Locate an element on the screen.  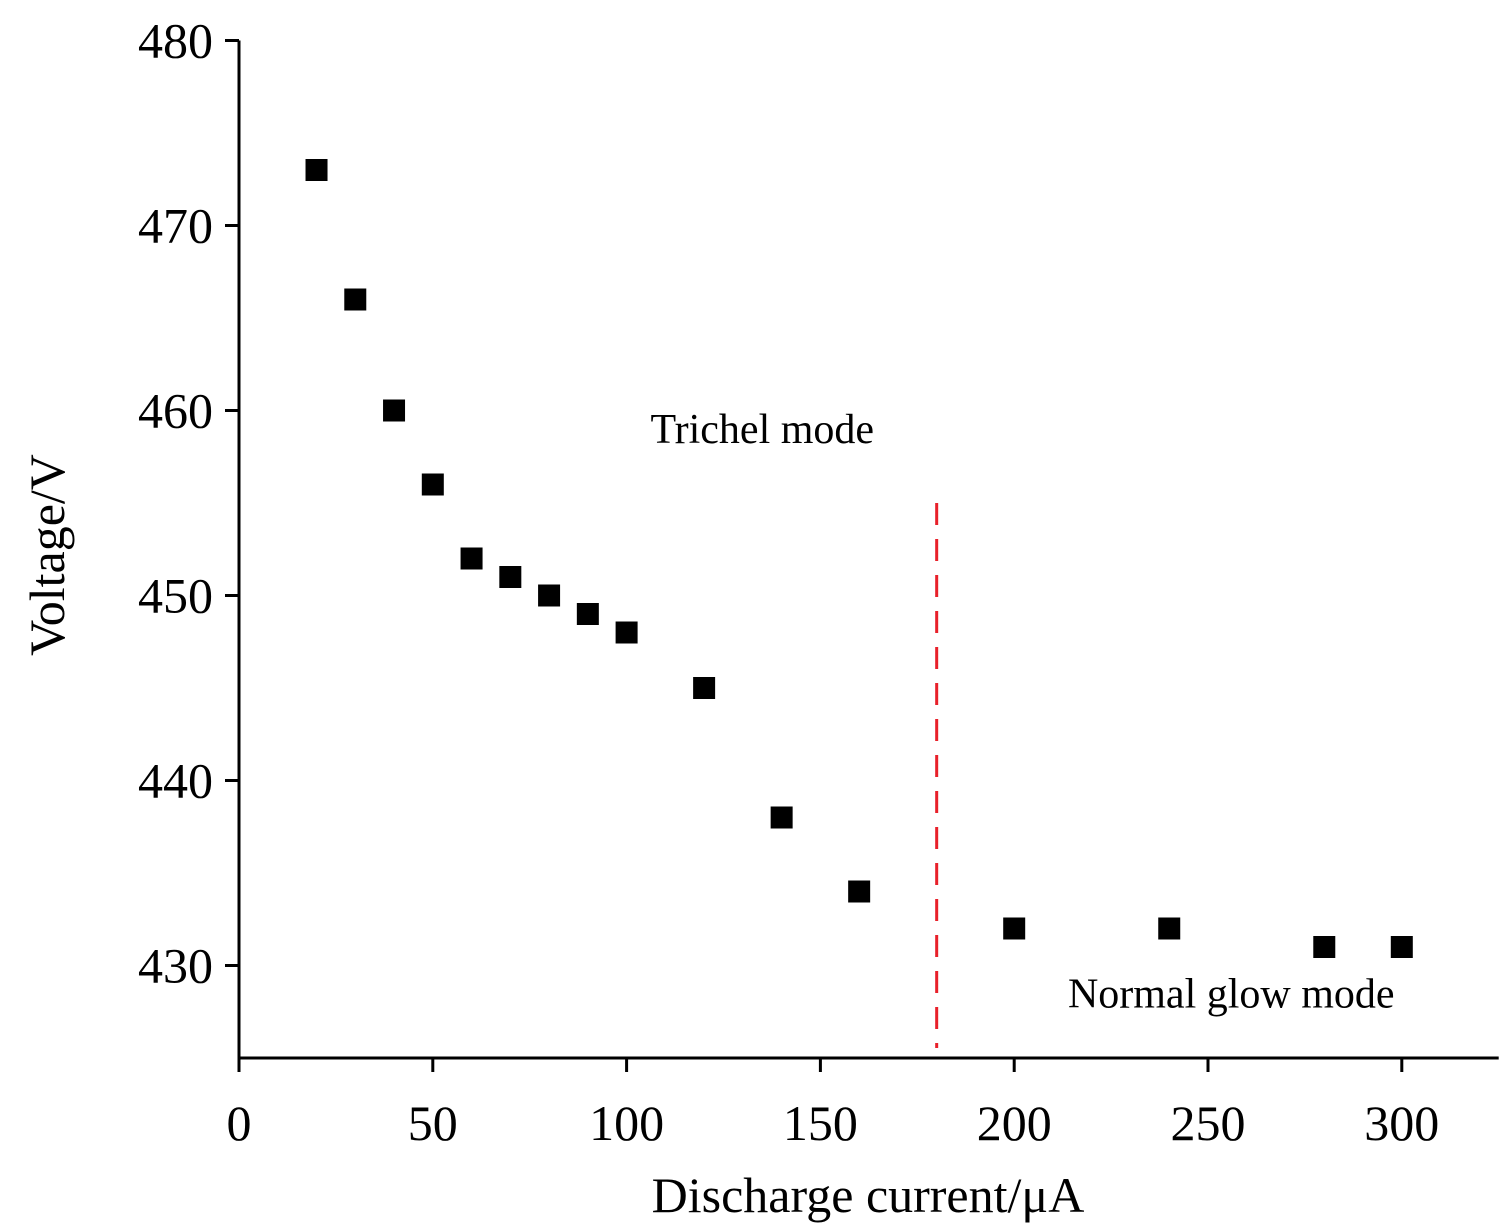
trichel-mode-label: Trichel mode is located at coordinates (762, 430).